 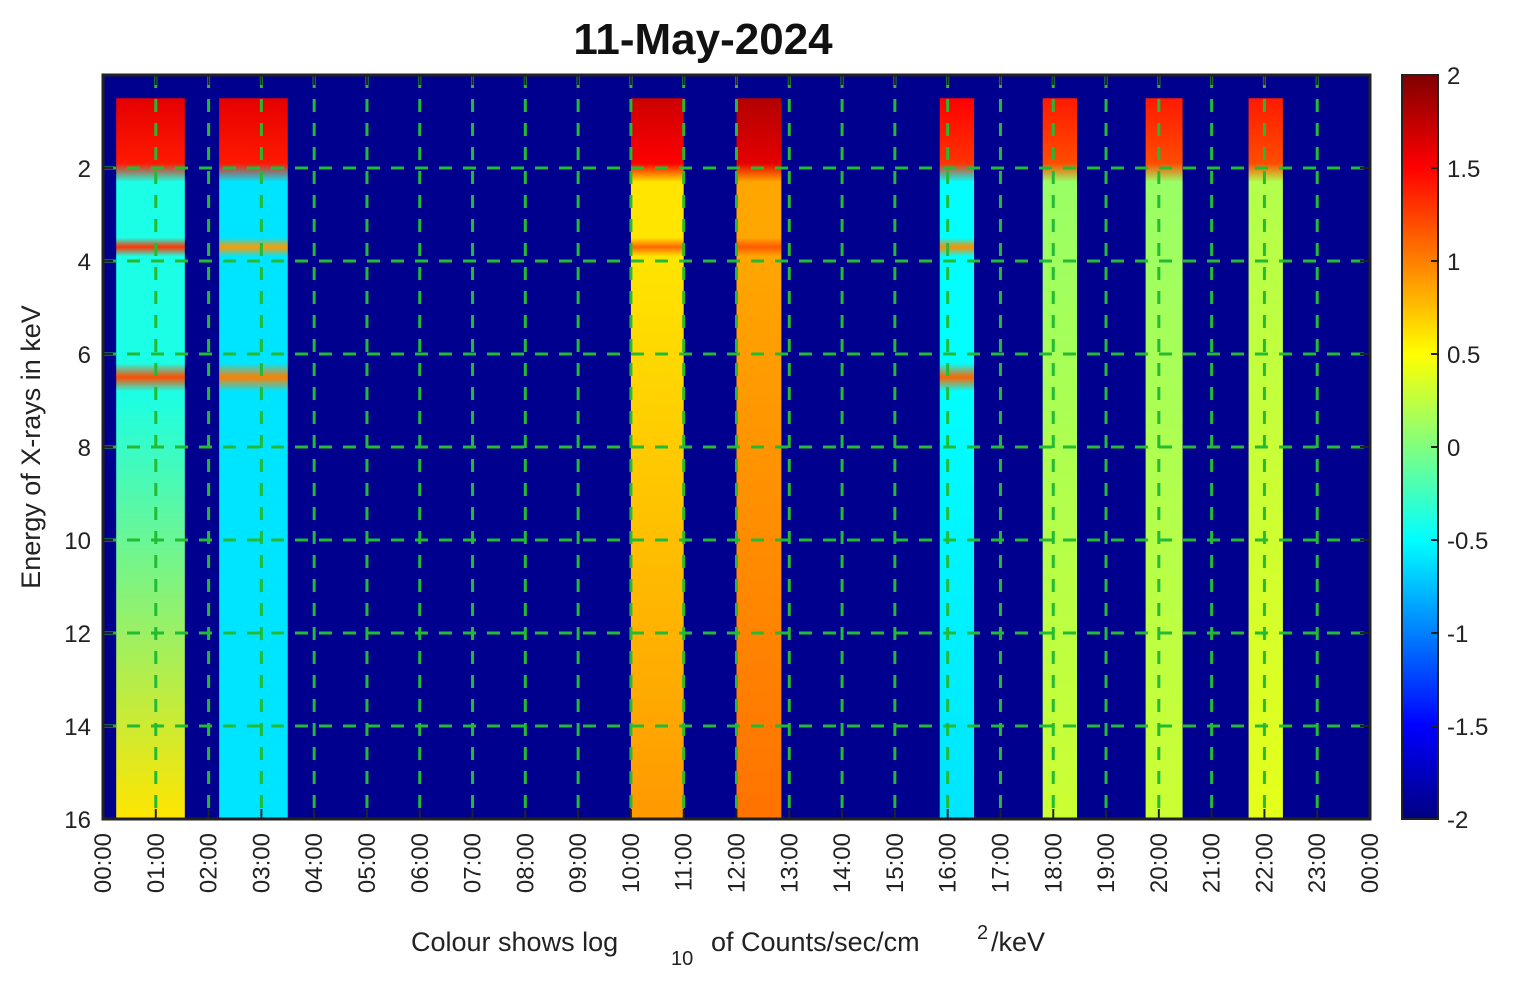 I want to click on chart-title: 11-May-2024, so click(x=703, y=39).